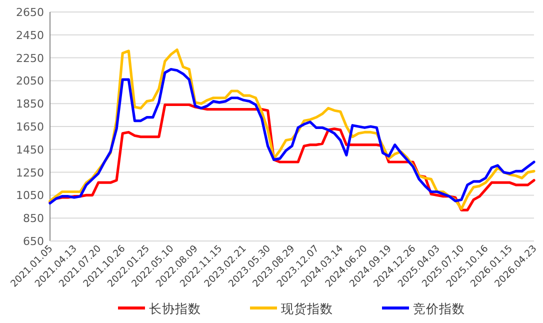 The image size is (543, 323). Describe the element at coordinates (30, 127) in the screenshot. I see `y-tick-label: 1650` at that location.